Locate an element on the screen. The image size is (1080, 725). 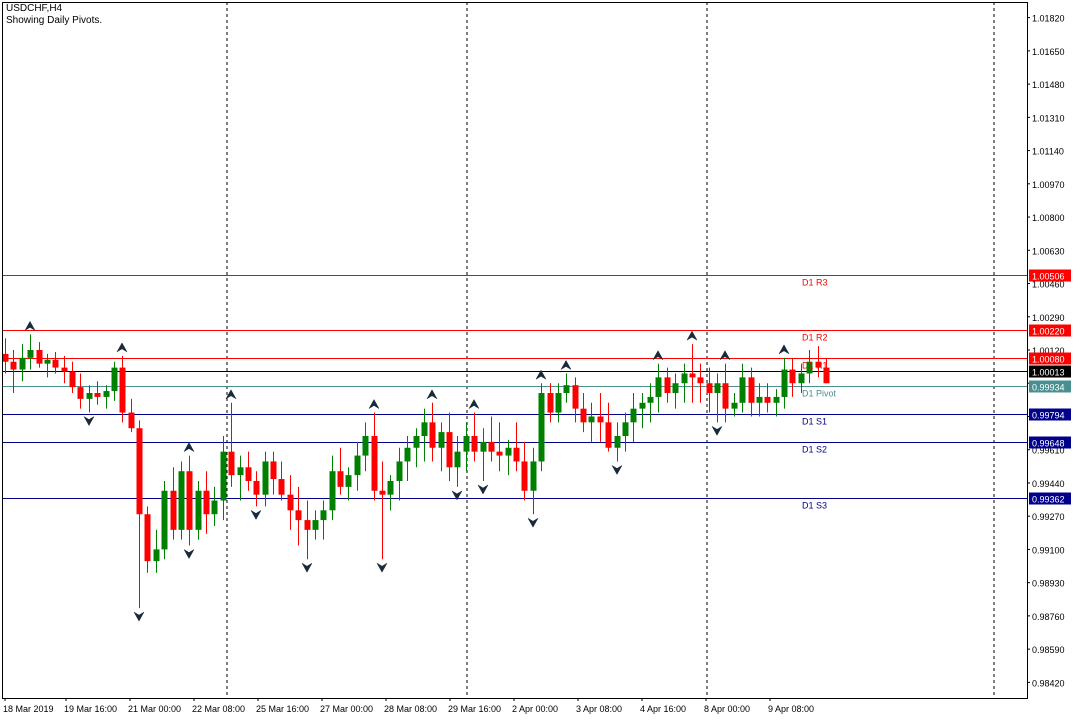
y-tick-label: 1.00970 is located at coordinates (1048, 185).